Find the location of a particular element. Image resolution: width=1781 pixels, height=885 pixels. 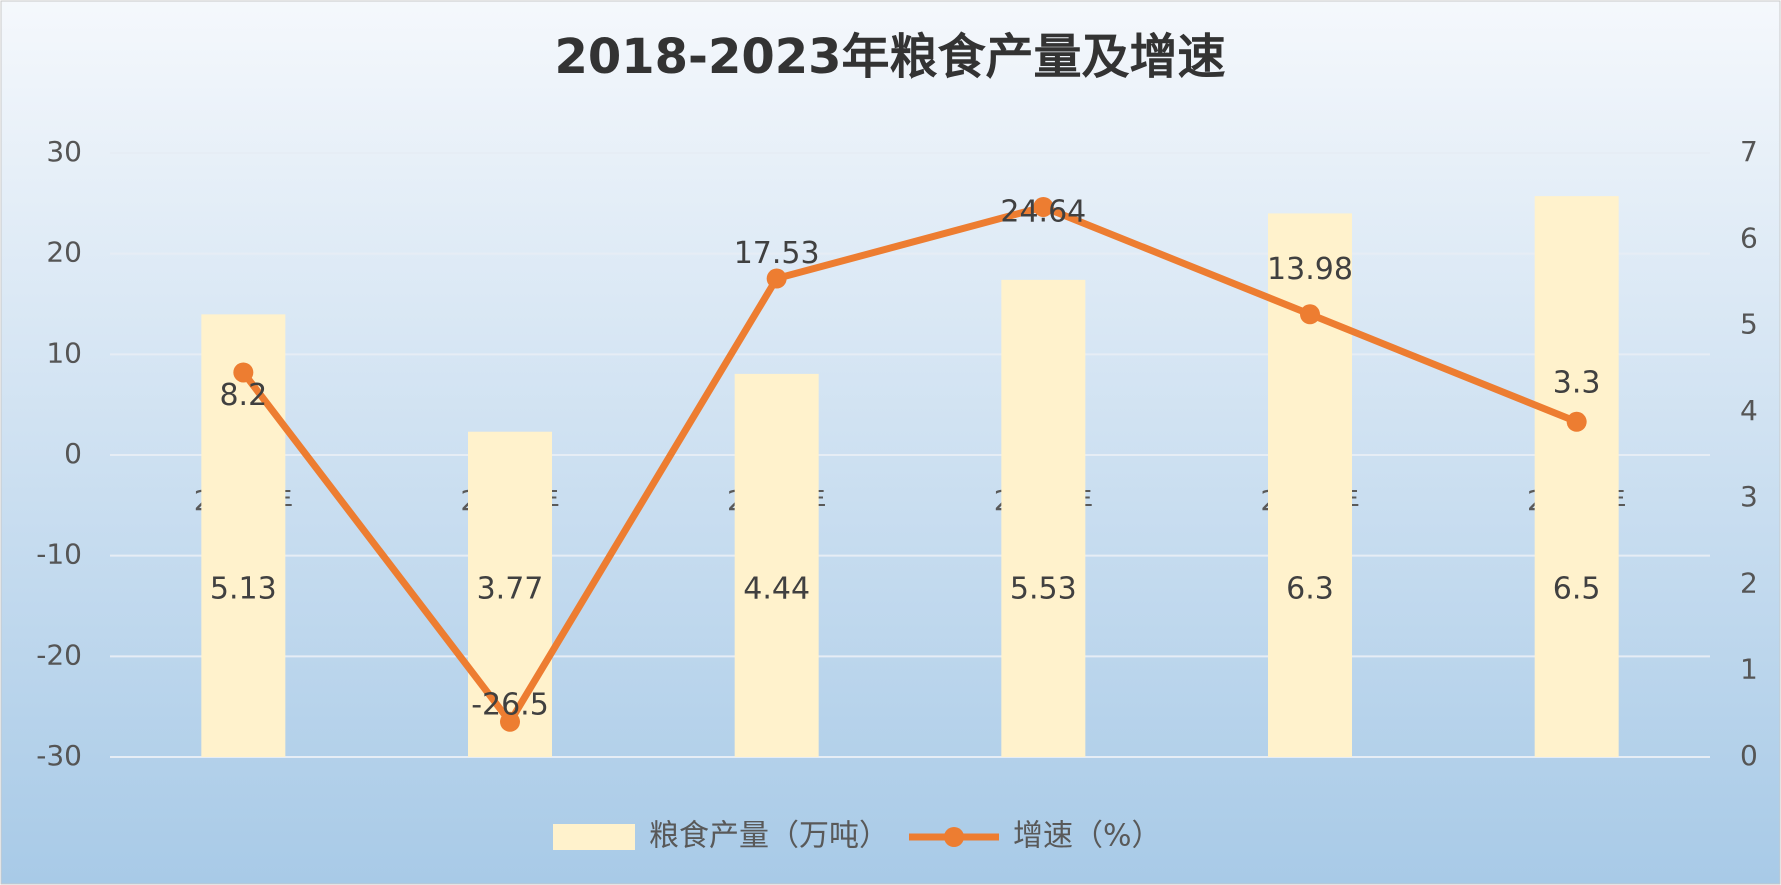

bar-value-label: 6.3 is located at coordinates (1310, 589).